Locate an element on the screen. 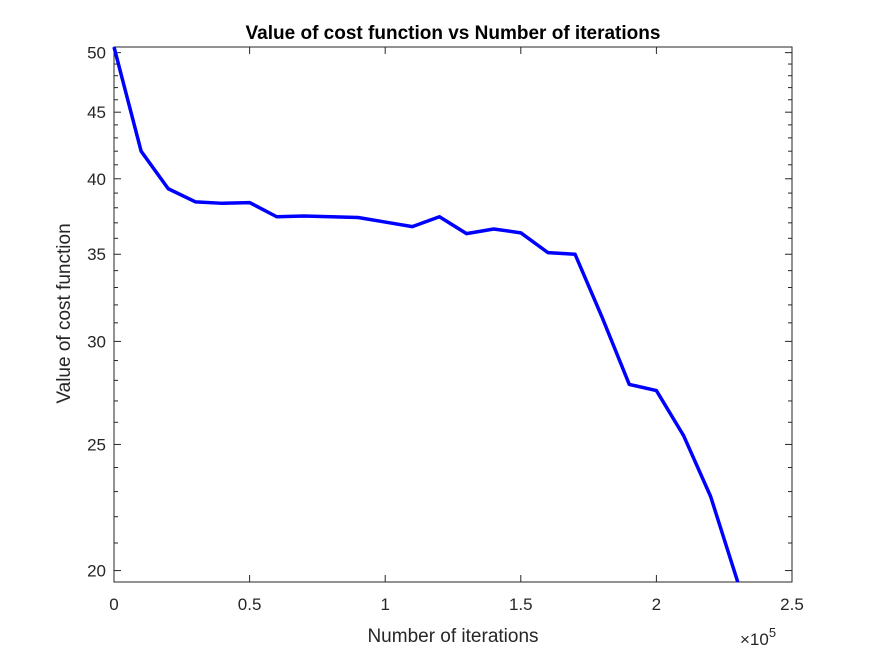 The width and height of the screenshot is (875, 656). y-tick-label: 35 is located at coordinates (96, 254).